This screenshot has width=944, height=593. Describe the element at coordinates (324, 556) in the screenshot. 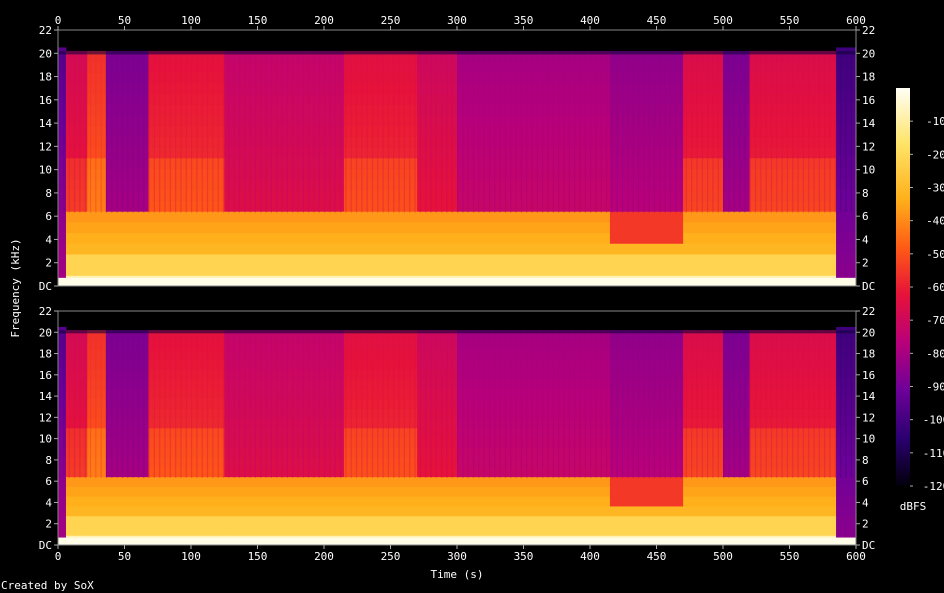

I see `x-tick-label-bottom: 200` at that location.